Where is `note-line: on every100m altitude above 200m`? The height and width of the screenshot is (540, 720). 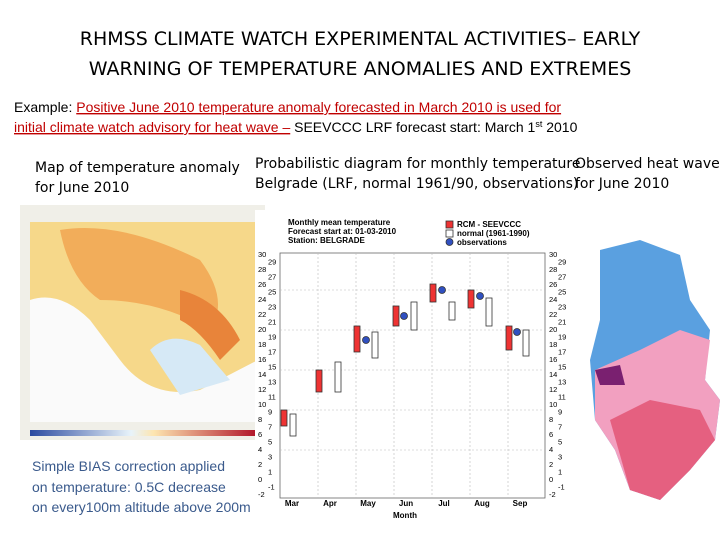 note-line: on every100m altitude above 200m is located at coordinates (141, 507).